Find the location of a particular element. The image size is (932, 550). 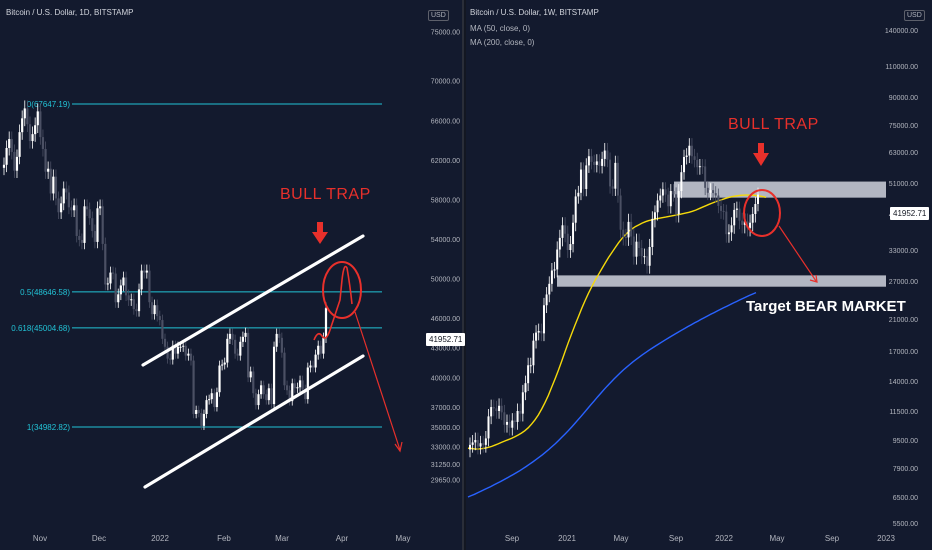

price-axis-label: 14000.00 is located at coordinates (903, 382).